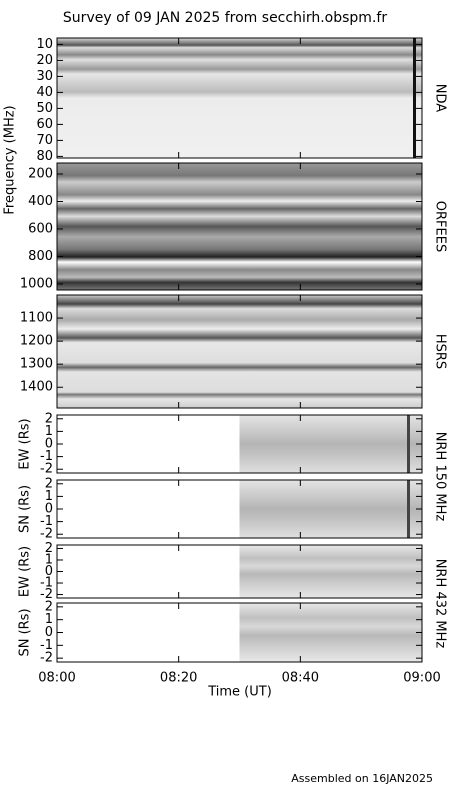 This screenshot has height=800, width=450. I want to click on footer: Assembled on 16JAN2025, so click(362, 778).